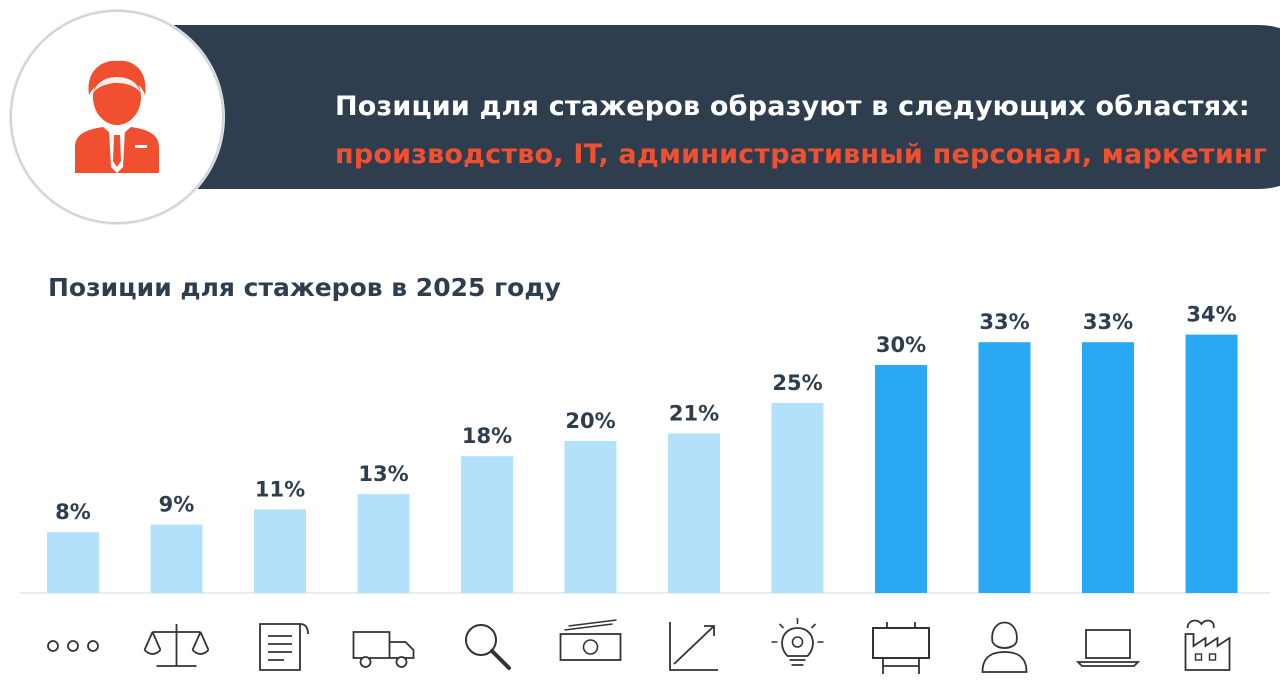 The height and width of the screenshot is (688, 1280). What do you see at coordinates (901, 345) in the screenshot?
I see `bar-value-label: 30%` at bounding box center [901, 345].